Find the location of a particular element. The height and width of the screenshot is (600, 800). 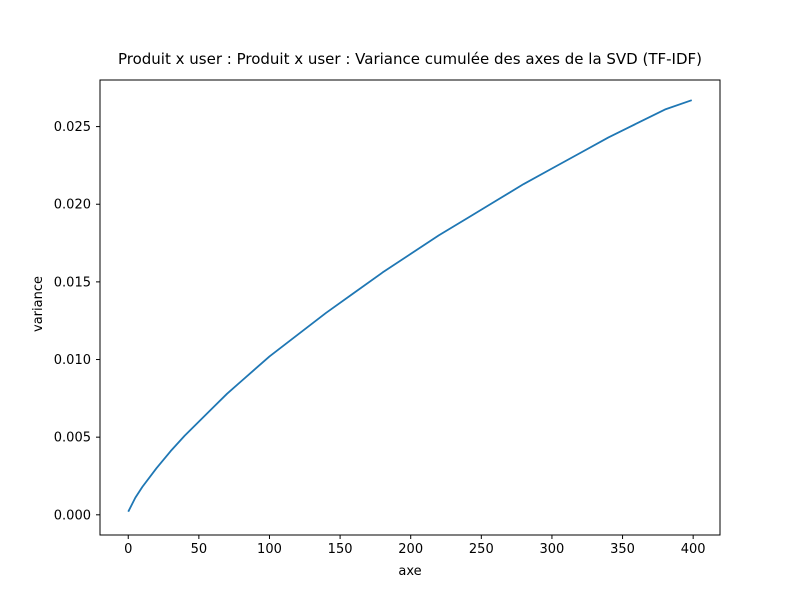

x-tick-label: 200 is located at coordinates (410, 549).